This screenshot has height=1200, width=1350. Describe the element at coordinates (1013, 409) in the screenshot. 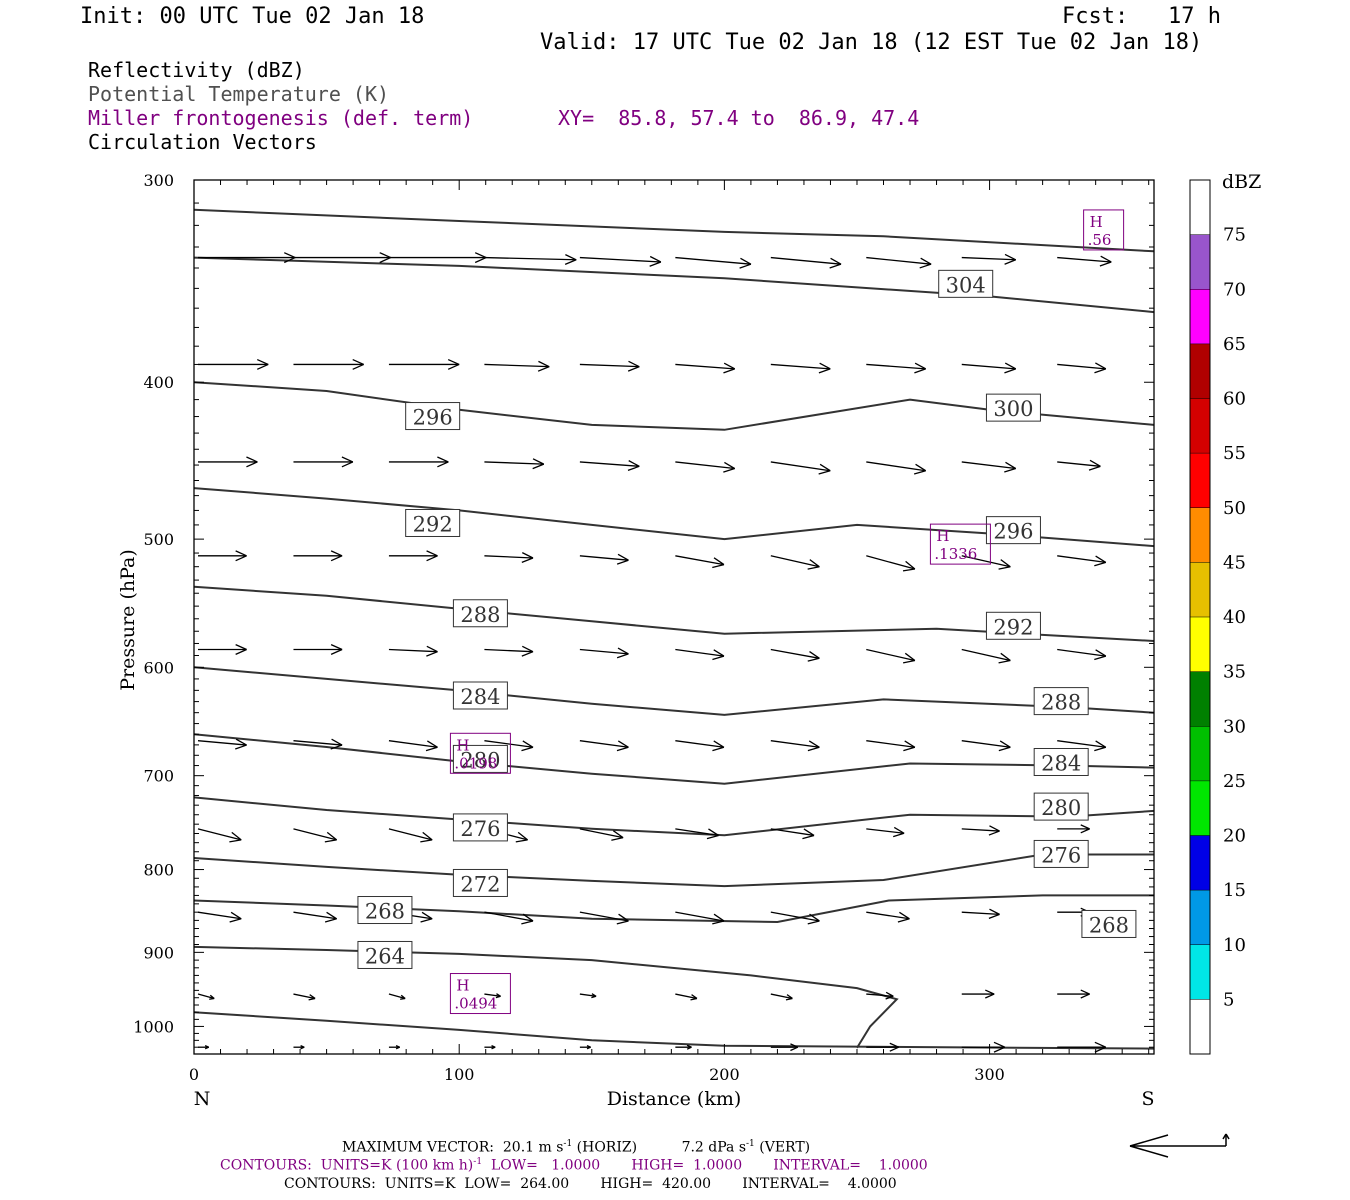

I see `contour-label-300: 300` at that location.